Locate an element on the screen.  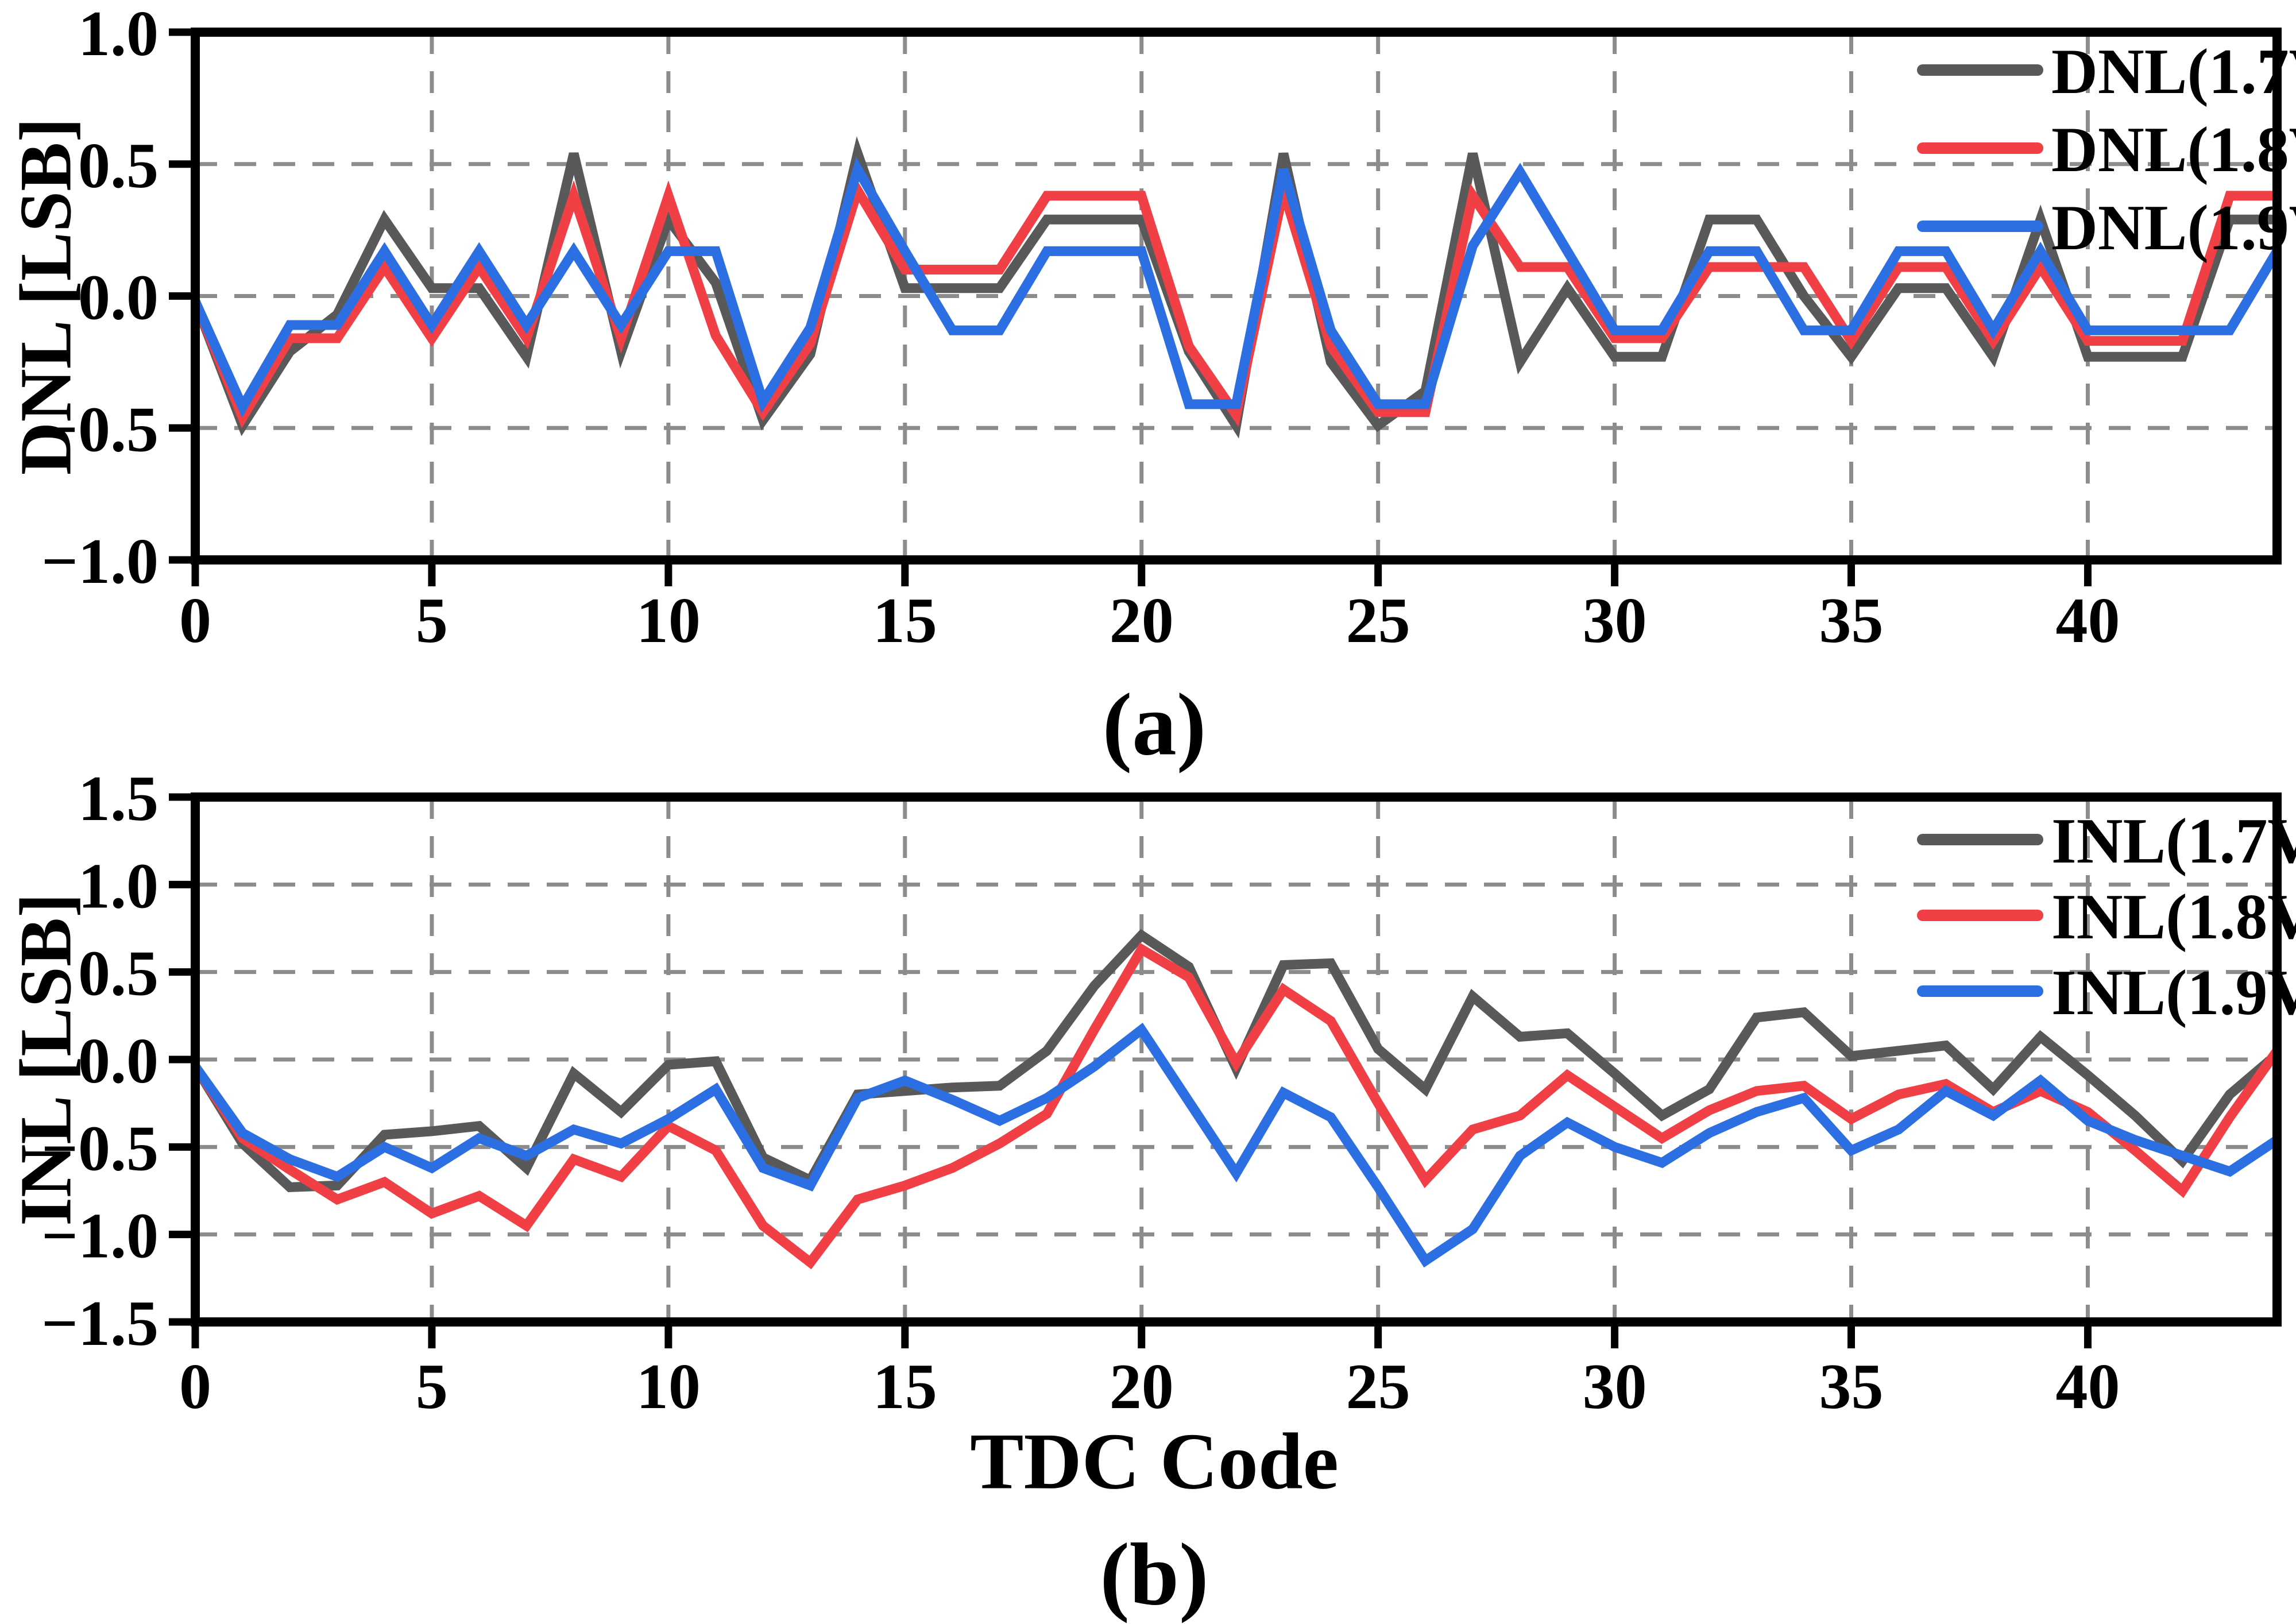
legend-label: INL(1.8V) is located at coordinates (2173, 917).